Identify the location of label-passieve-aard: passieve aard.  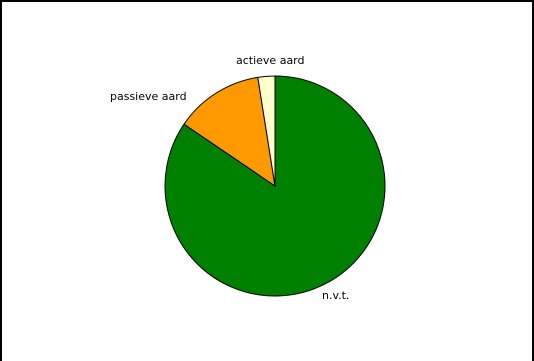
(148, 96).